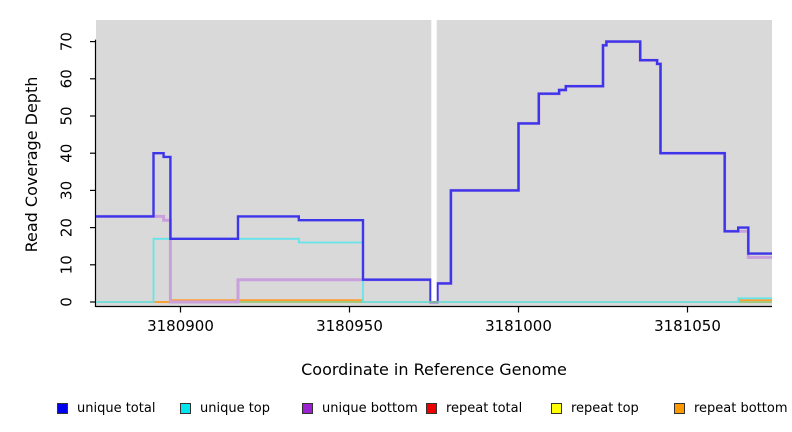 Image resolution: width=792 pixels, height=432 pixels. Describe the element at coordinates (67, 190) in the screenshot. I see `y-tick-label: 30` at that location.